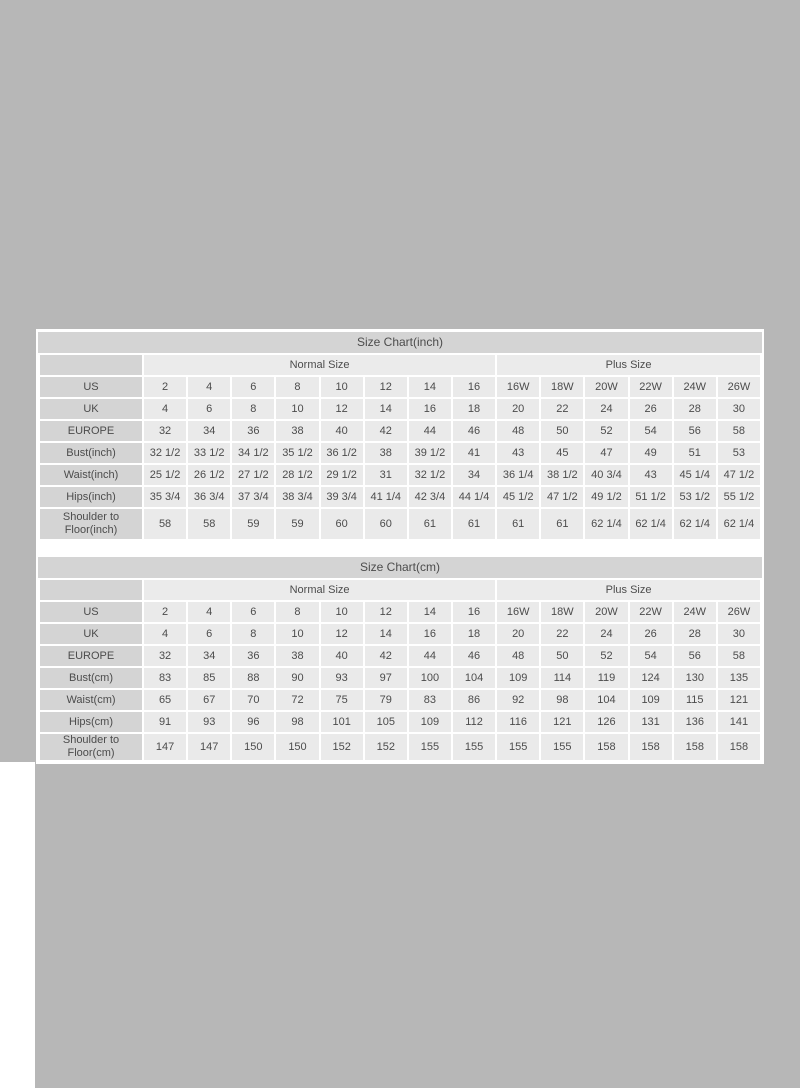 The height and width of the screenshot is (1091, 800). What do you see at coordinates (209, 453) in the screenshot?
I see `value-cell: 33 1/2` at bounding box center [209, 453].